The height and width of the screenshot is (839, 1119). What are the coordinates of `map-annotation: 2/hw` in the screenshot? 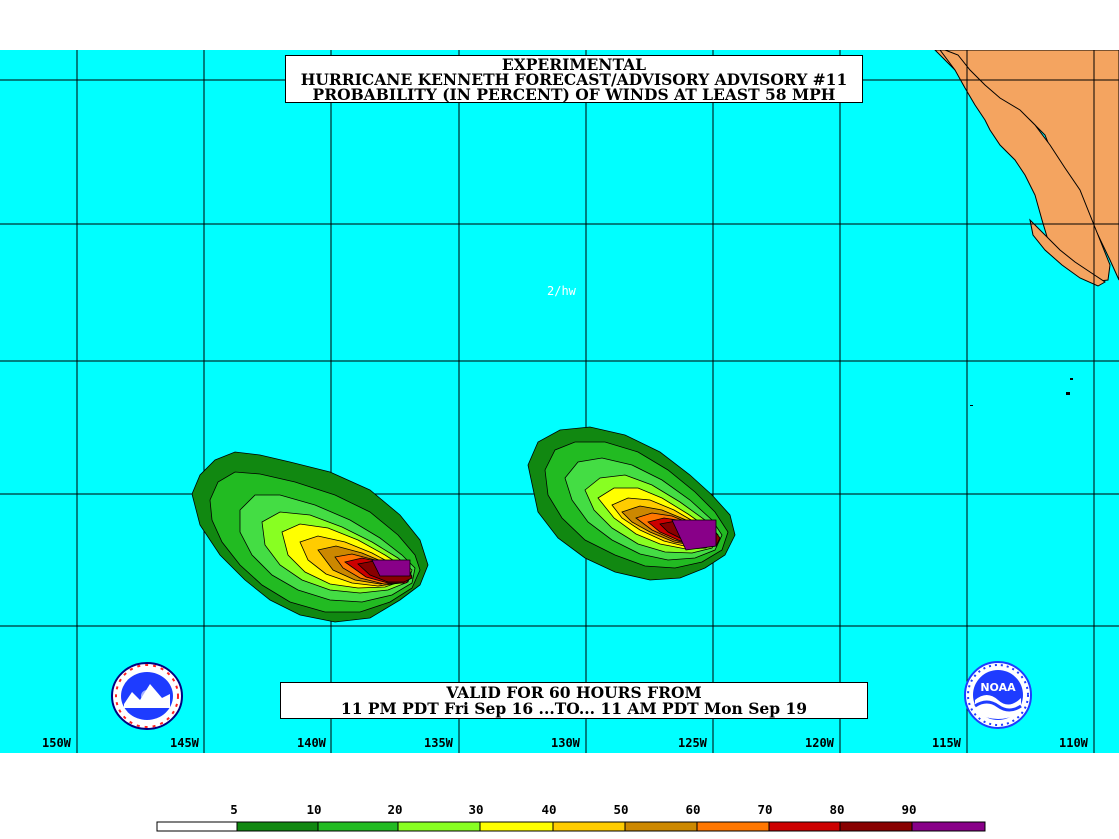 It's located at (561, 291).